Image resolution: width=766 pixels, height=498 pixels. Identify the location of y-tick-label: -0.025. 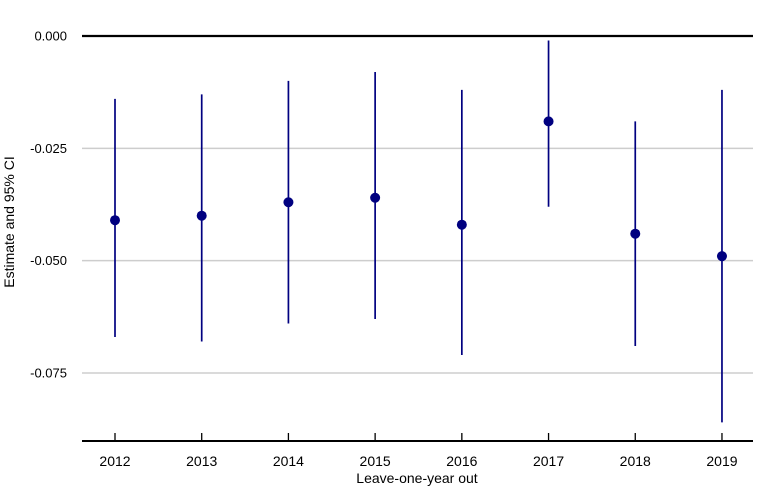
(48, 148).